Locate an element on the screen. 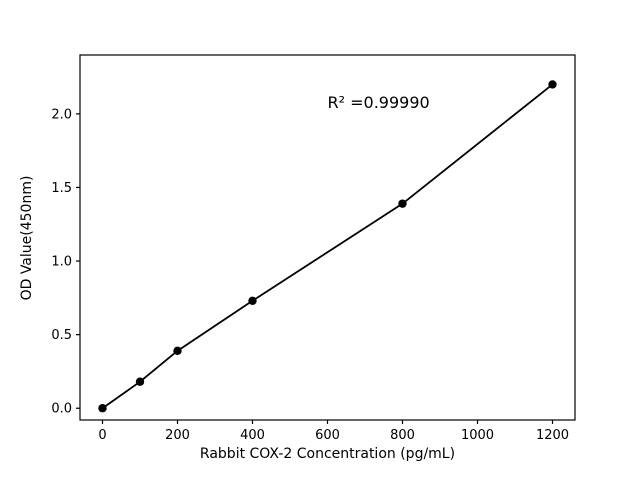  x-tick-label: 1000 is located at coordinates (477, 435).